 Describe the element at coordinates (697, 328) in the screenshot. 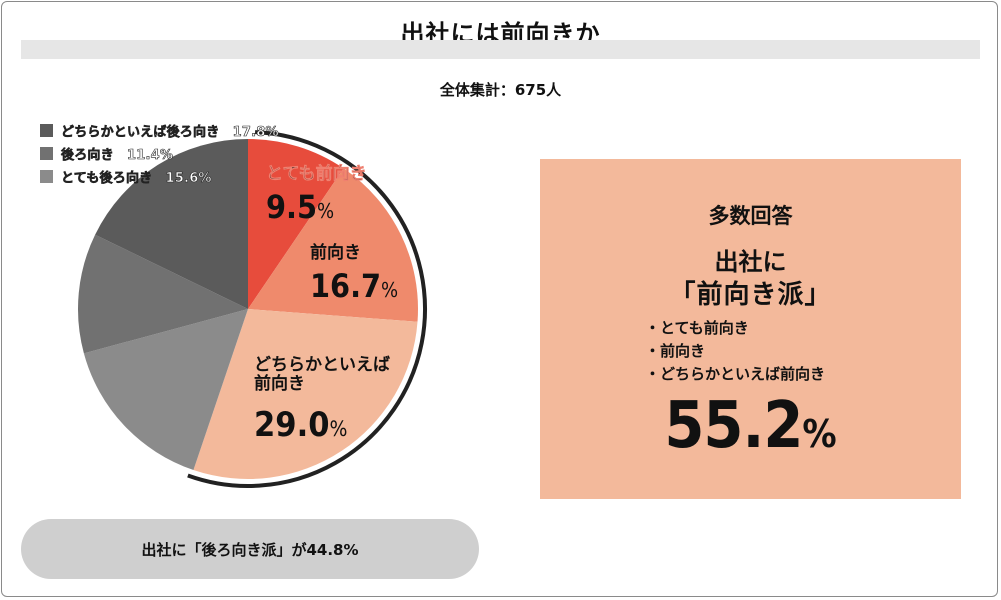

I see `summary-list-item: ・とても前向き` at that location.